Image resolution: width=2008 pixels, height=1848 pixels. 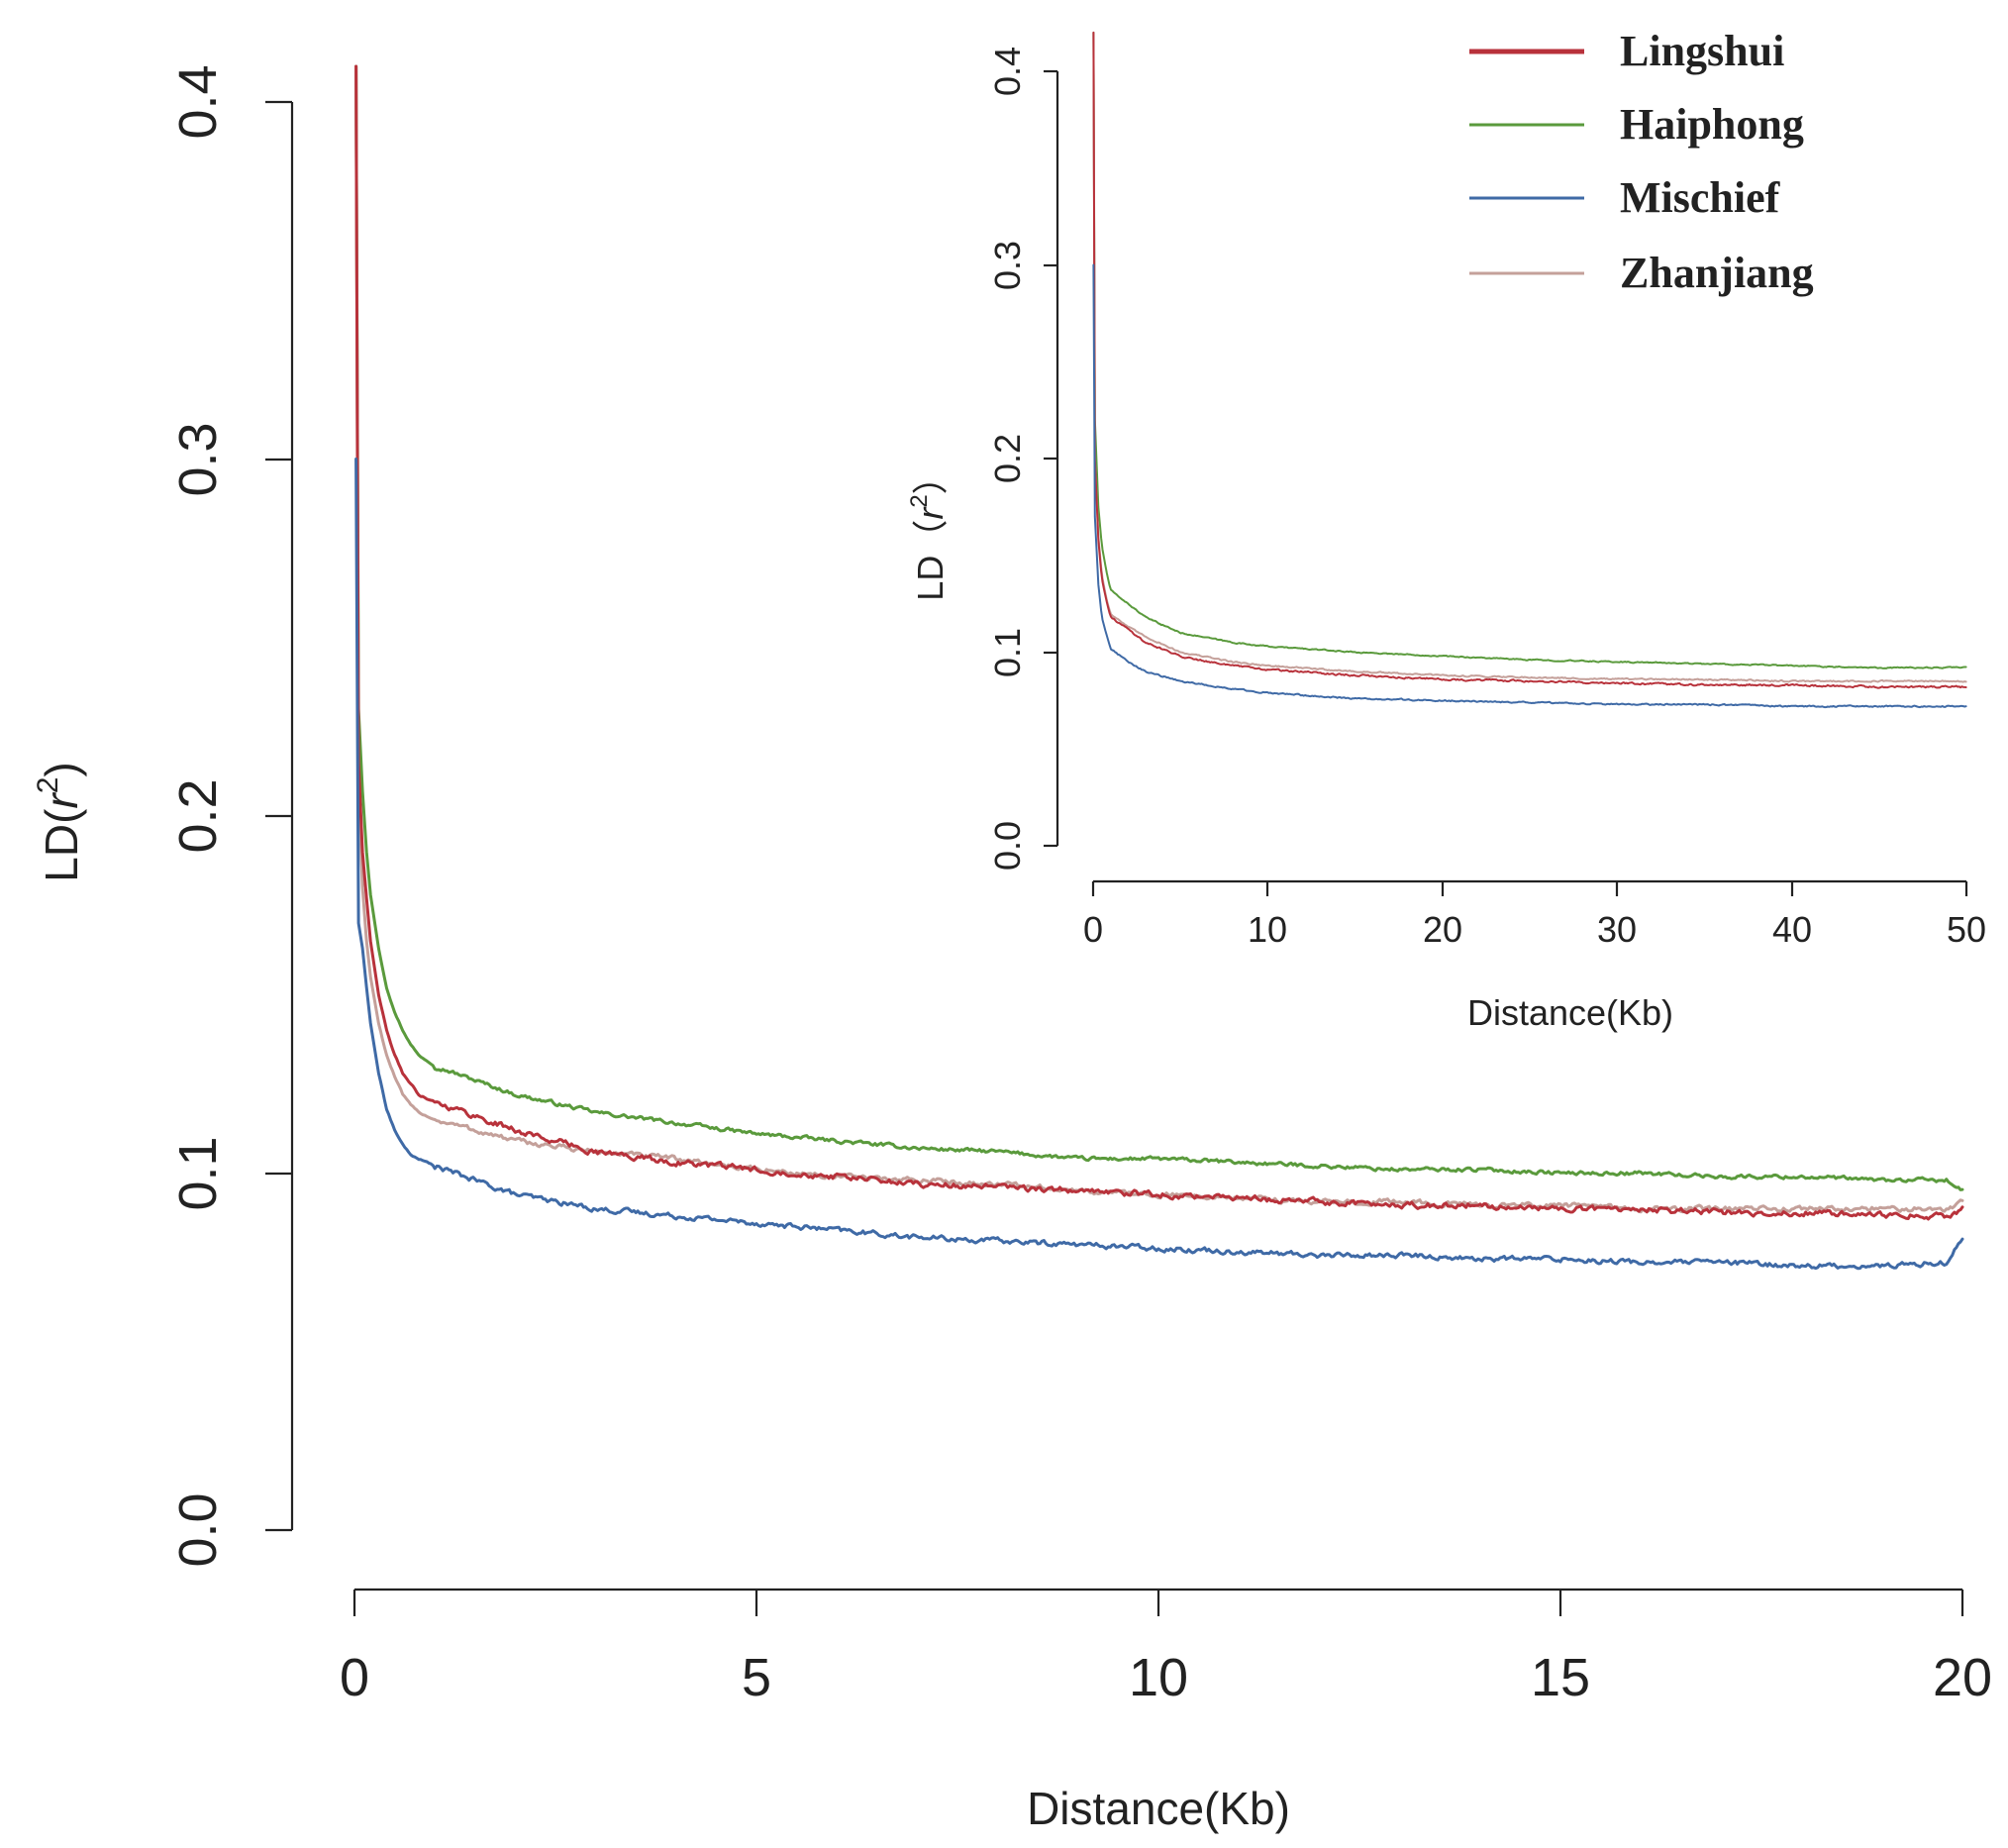 What do you see at coordinates (1702, 51) in the screenshot?
I see `legend-label-lingshui: Lingshui` at bounding box center [1702, 51].